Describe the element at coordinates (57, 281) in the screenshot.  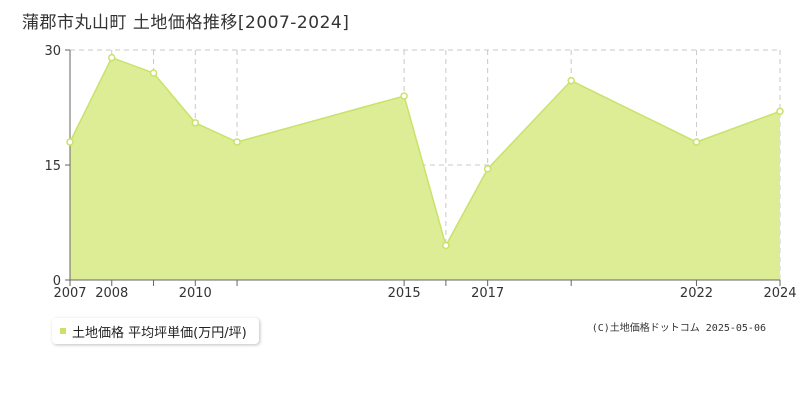
I see `y-tick-label: 0` at that location.